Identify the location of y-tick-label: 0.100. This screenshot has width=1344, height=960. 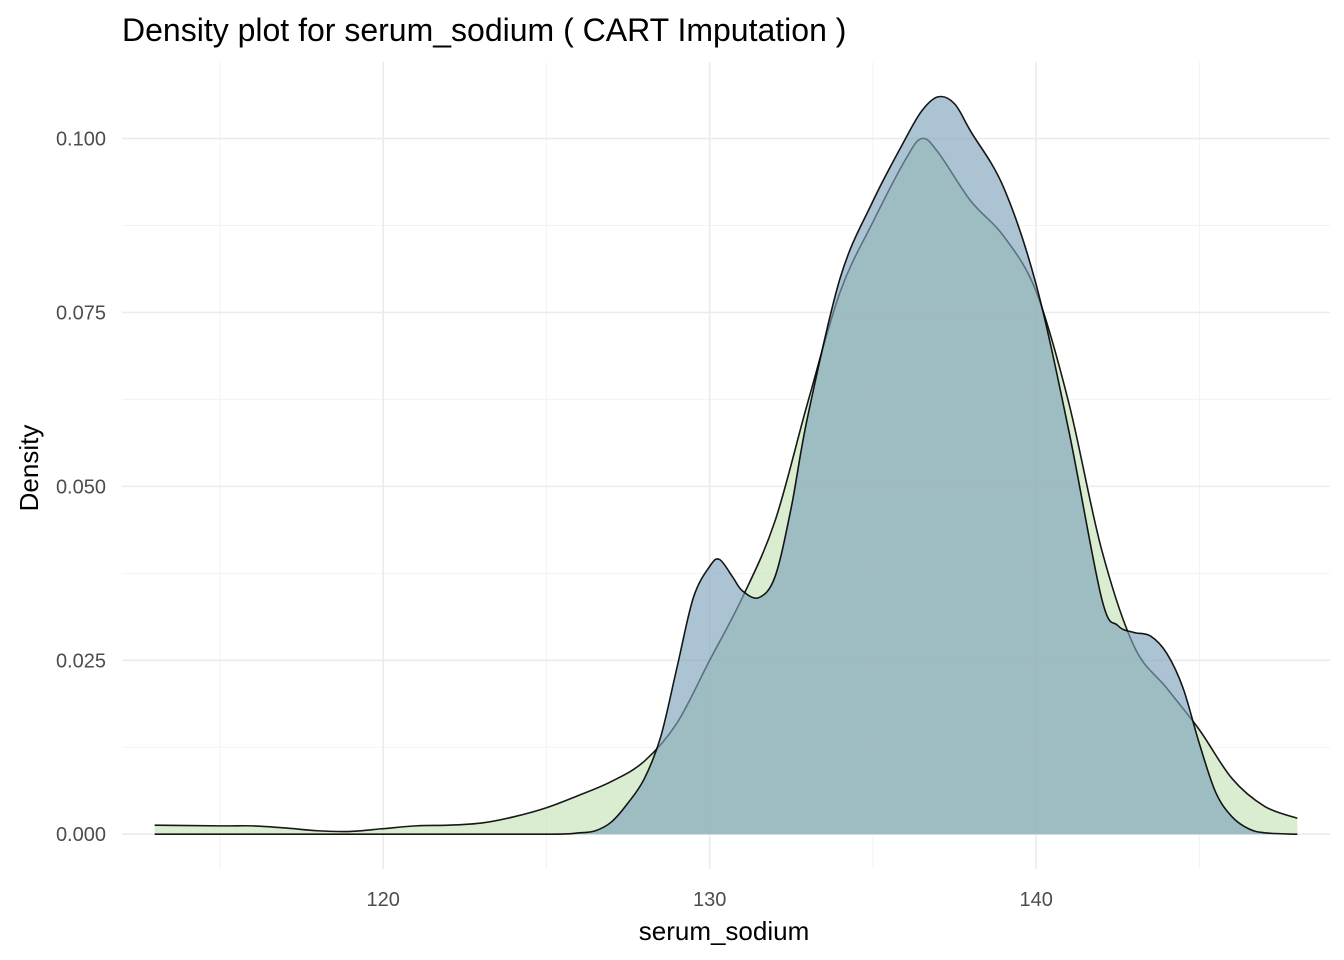
(81, 140).